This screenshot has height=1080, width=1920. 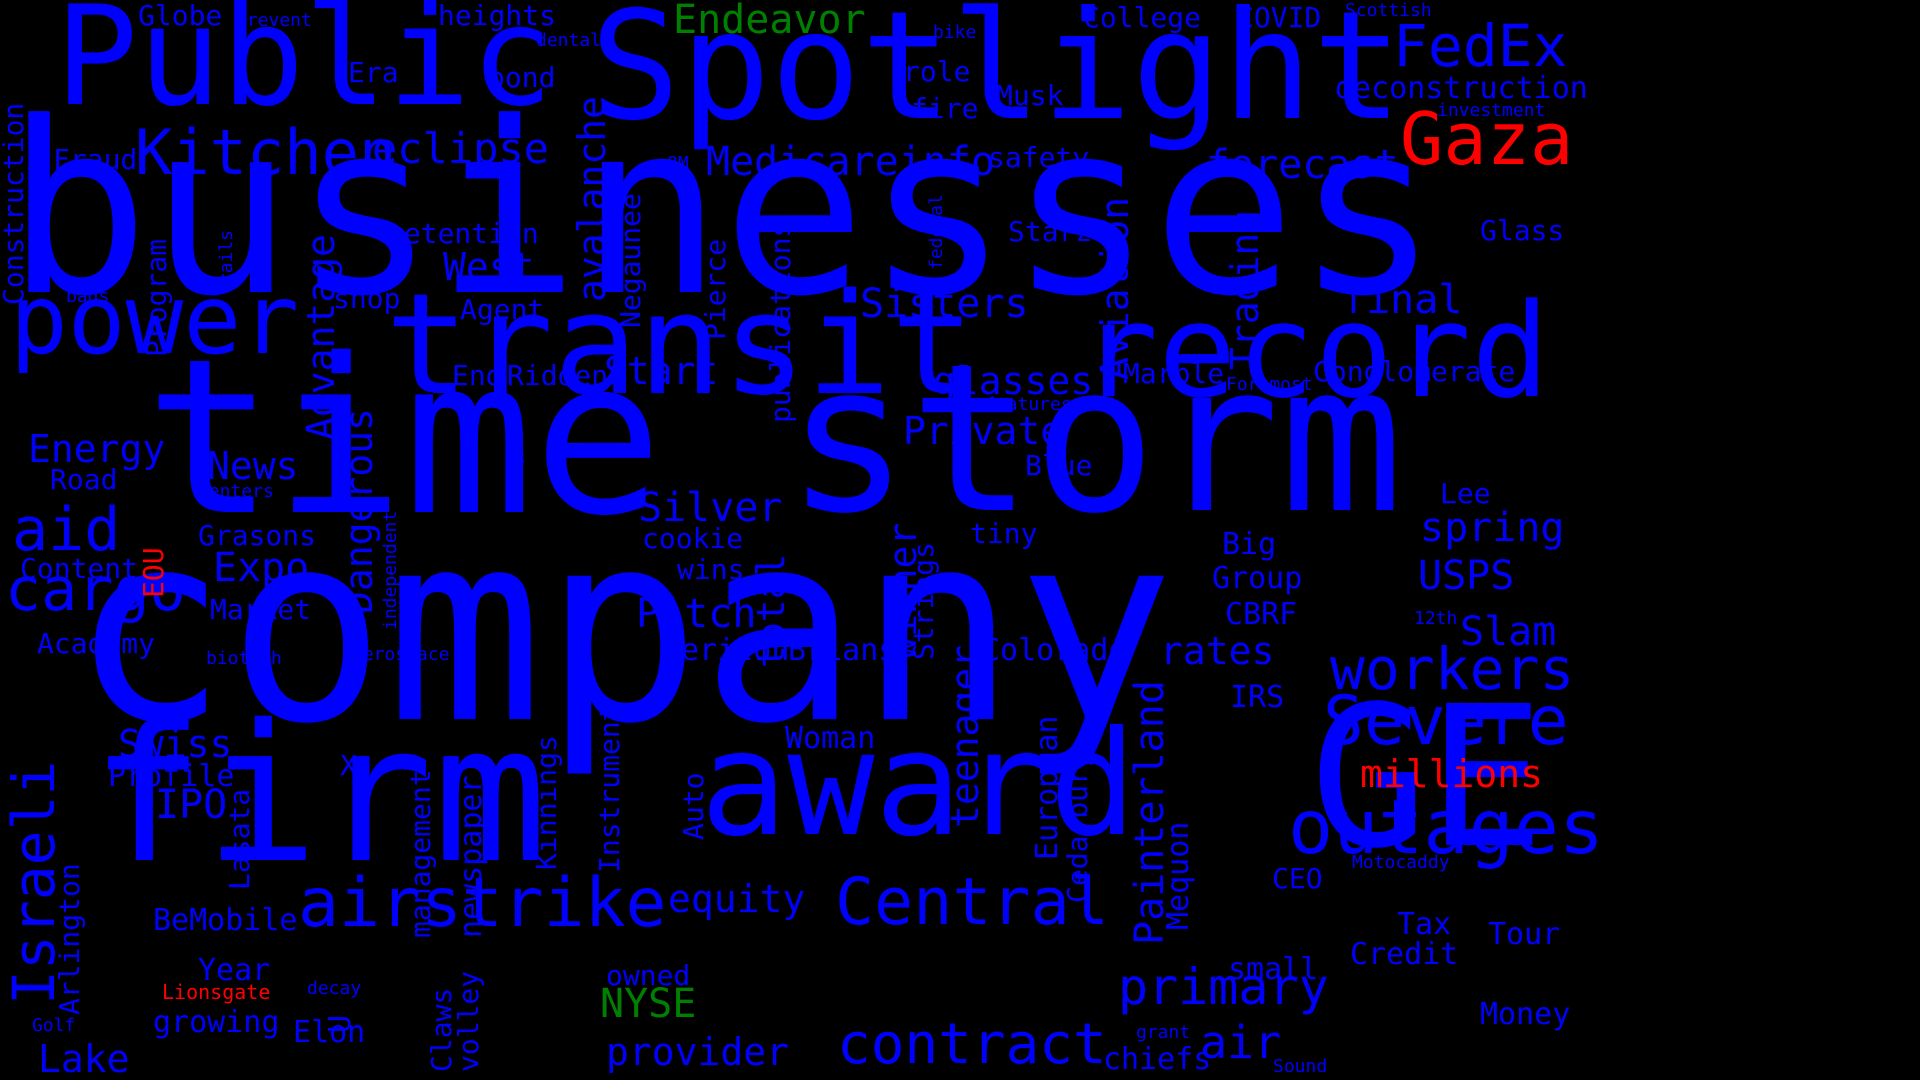 What do you see at coordinates (1522, 230) in the screenshot?
I see `word-glass: Glass` at bounding box center [1522, 230].